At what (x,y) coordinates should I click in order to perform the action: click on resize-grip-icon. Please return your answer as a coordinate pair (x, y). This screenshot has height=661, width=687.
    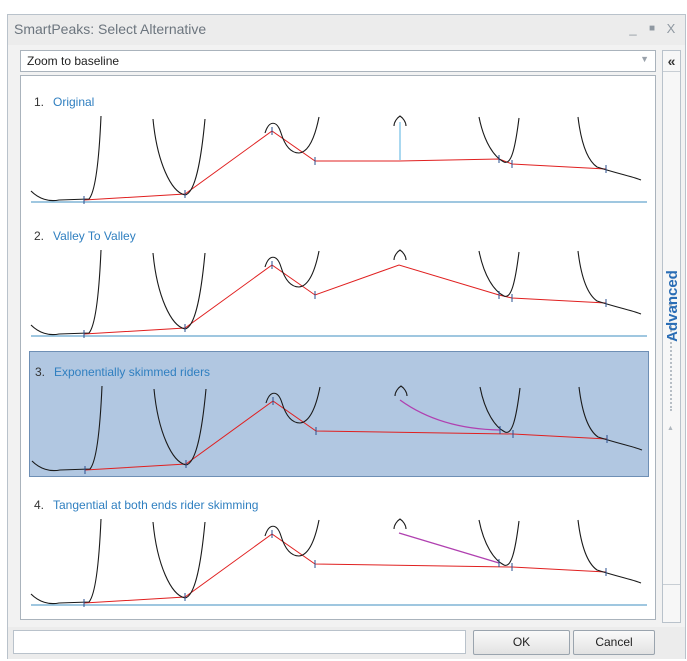
    Looking at the image, I should click on (671, 586).